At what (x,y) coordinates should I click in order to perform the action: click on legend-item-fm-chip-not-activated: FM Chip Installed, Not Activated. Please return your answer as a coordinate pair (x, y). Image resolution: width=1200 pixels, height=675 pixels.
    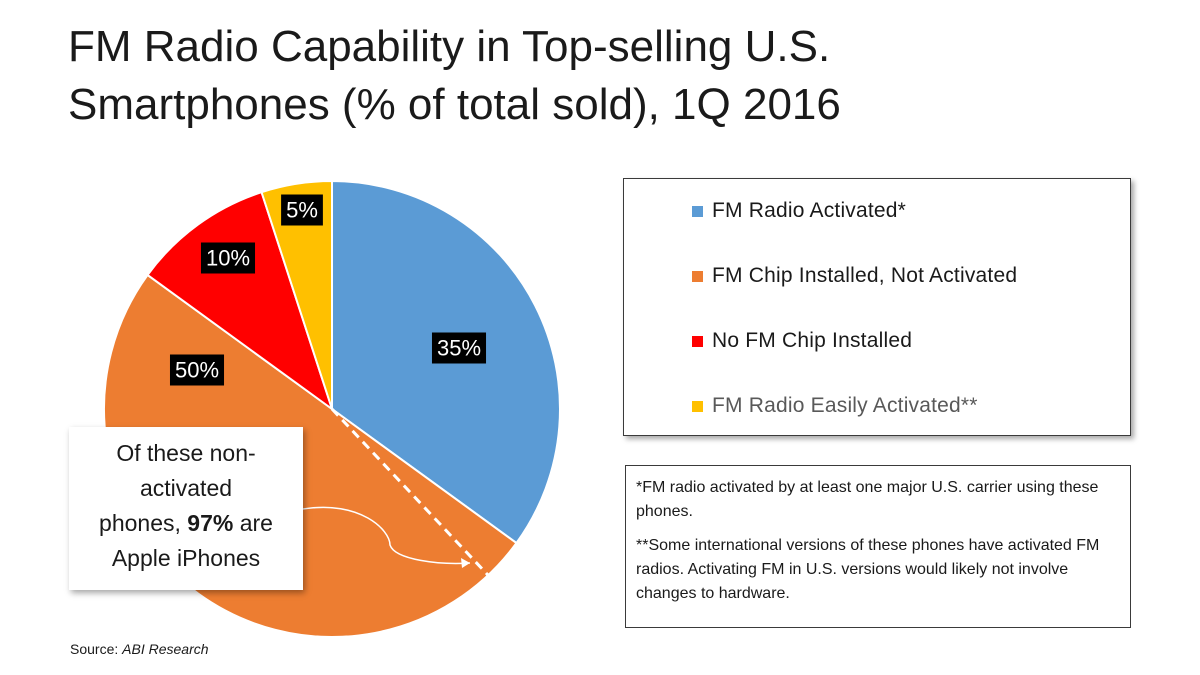
    Looking at the image, I should click on (854, 276).